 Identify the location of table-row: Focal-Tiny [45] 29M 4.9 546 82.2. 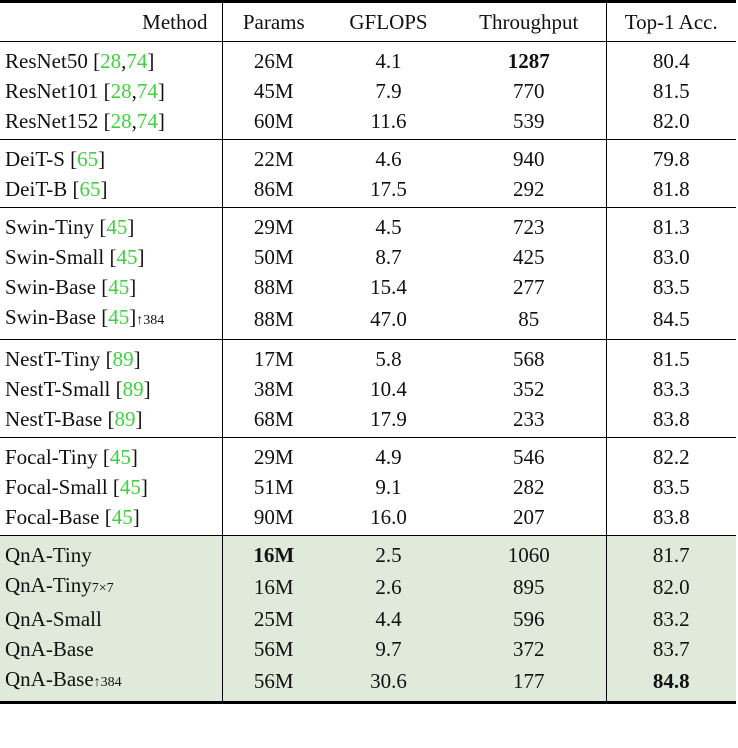
(368, 454).